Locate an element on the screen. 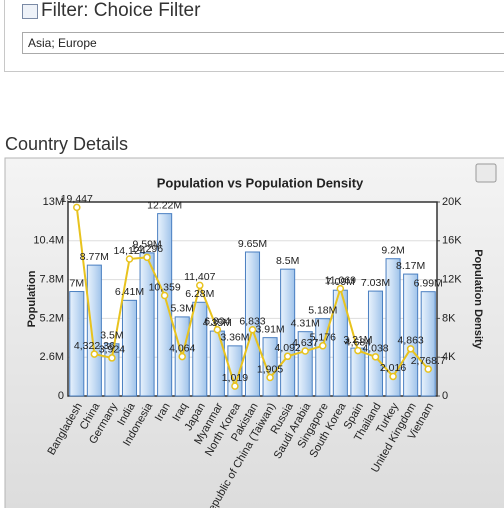 The width and height of the screenshot is (504, 508). data-label: 8.77M is located at coordinates (94, 257).